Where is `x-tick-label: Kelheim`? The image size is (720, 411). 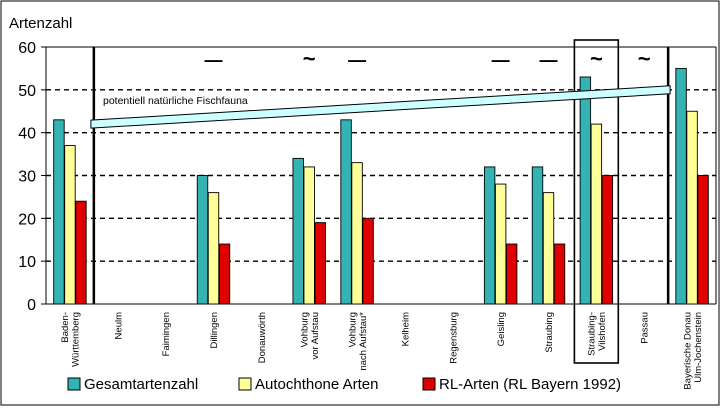
x-tick-label: Kelheim is located at coordinates (405, 329).